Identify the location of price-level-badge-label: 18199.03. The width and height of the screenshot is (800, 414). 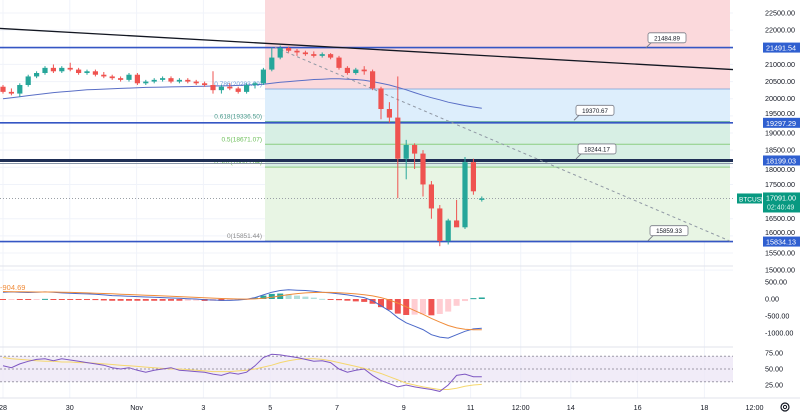
(781, 160).